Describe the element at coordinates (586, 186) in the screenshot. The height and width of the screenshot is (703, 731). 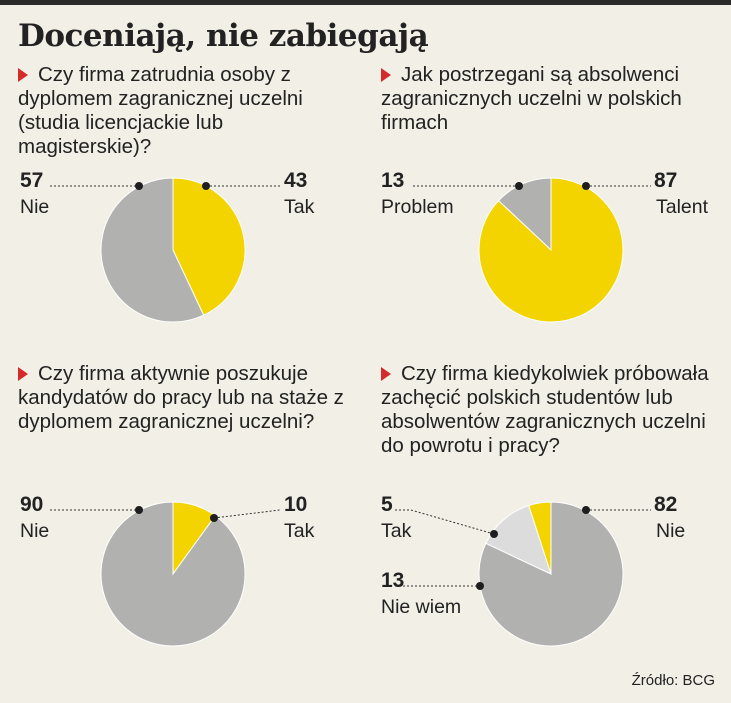
I see `leader-dot-talent` at that location.